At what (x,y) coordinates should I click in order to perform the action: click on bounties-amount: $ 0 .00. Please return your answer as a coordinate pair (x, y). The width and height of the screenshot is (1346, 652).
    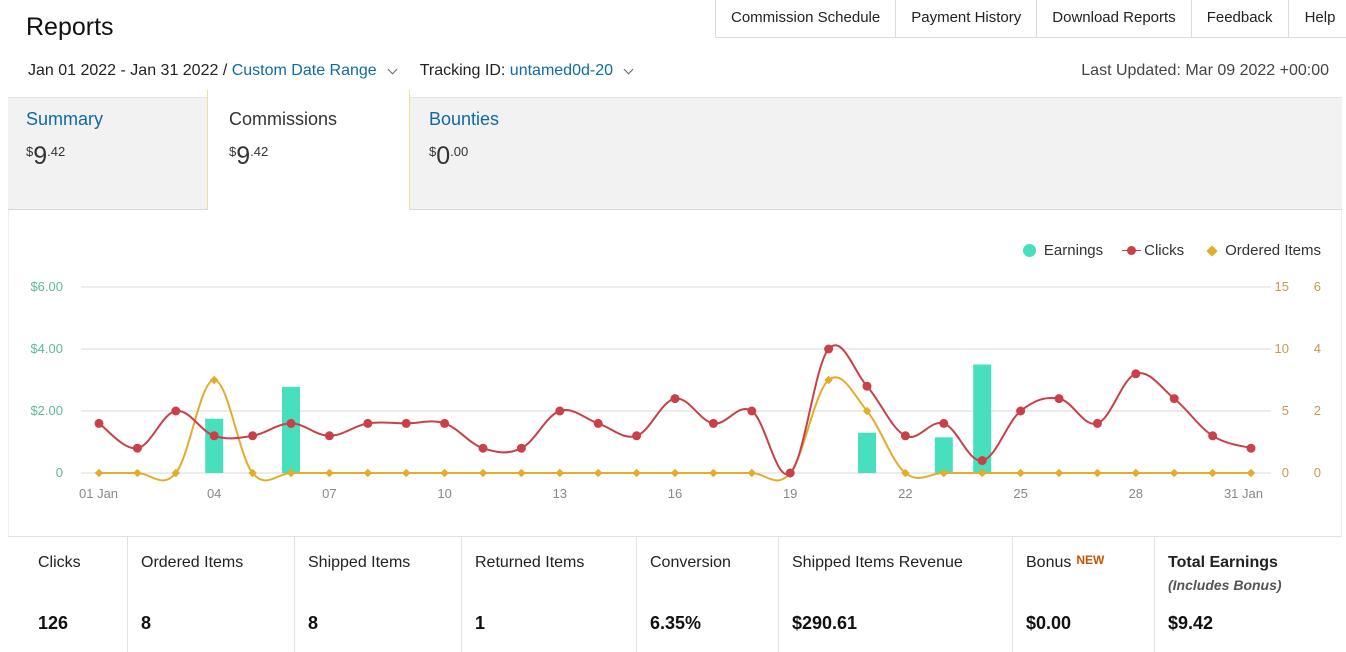
    Looking at the image, I should click on (464, 156).